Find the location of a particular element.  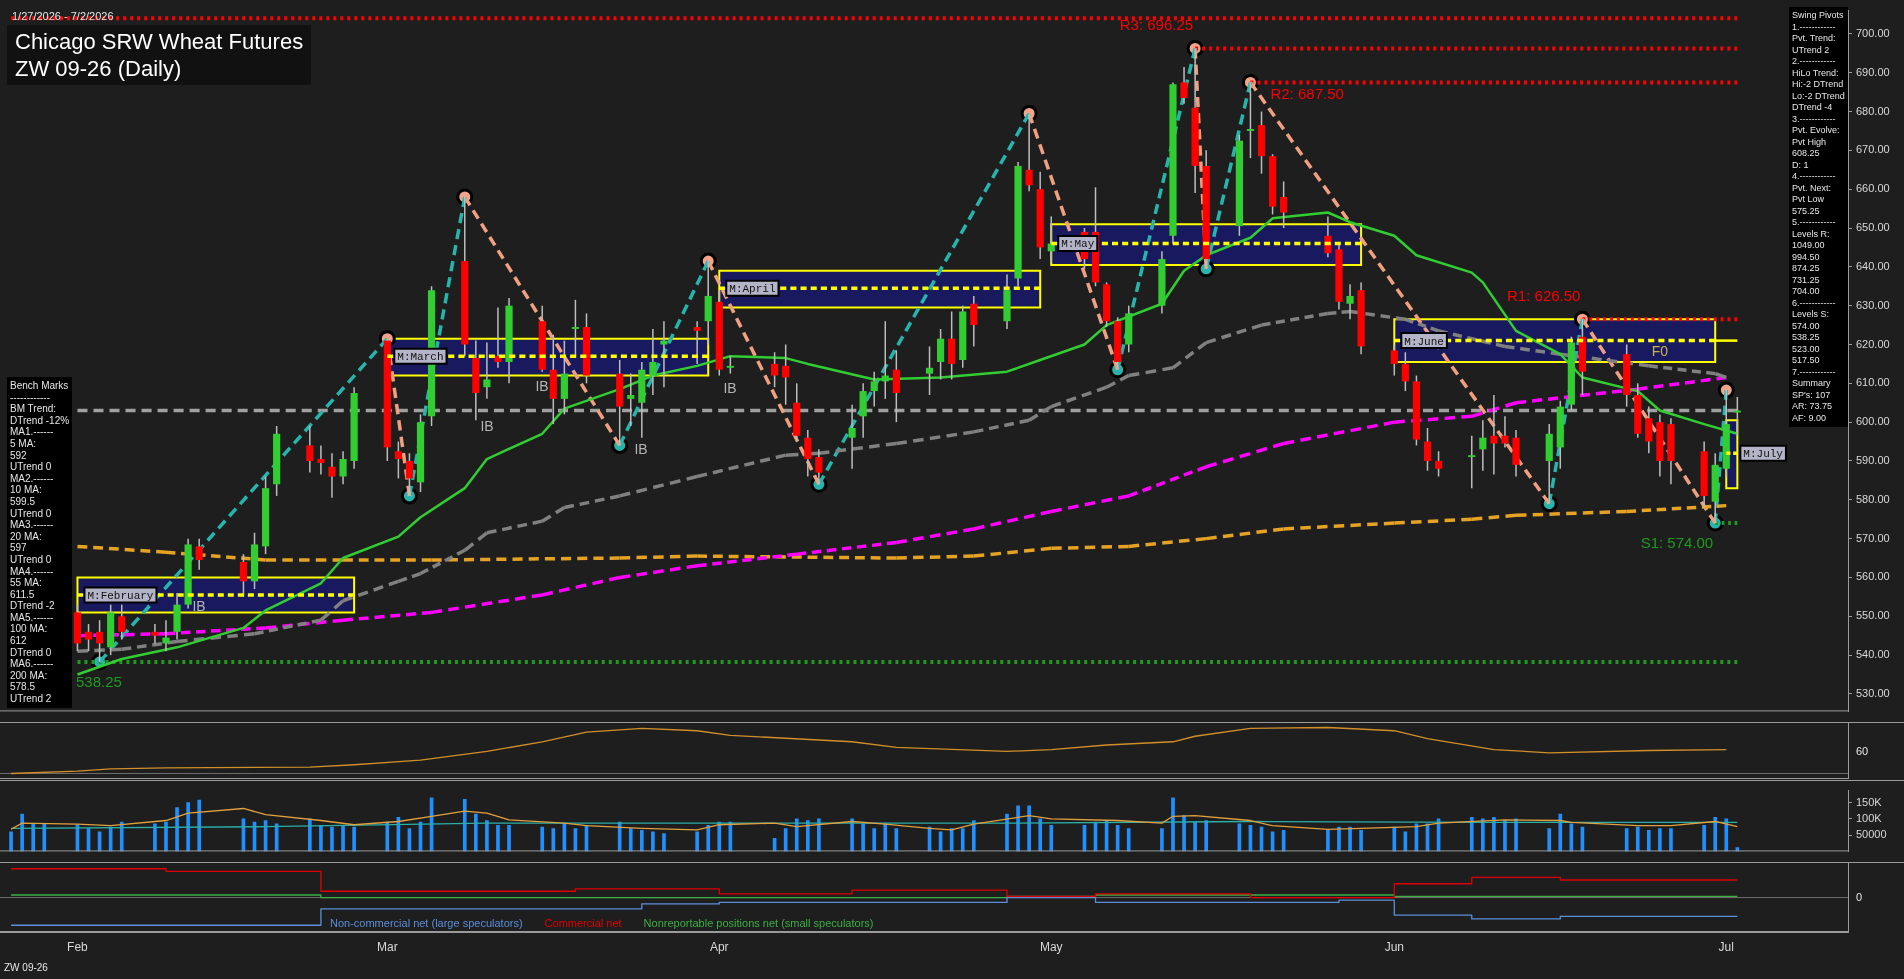

series-label: M:March is located at coordinates (420, 357).